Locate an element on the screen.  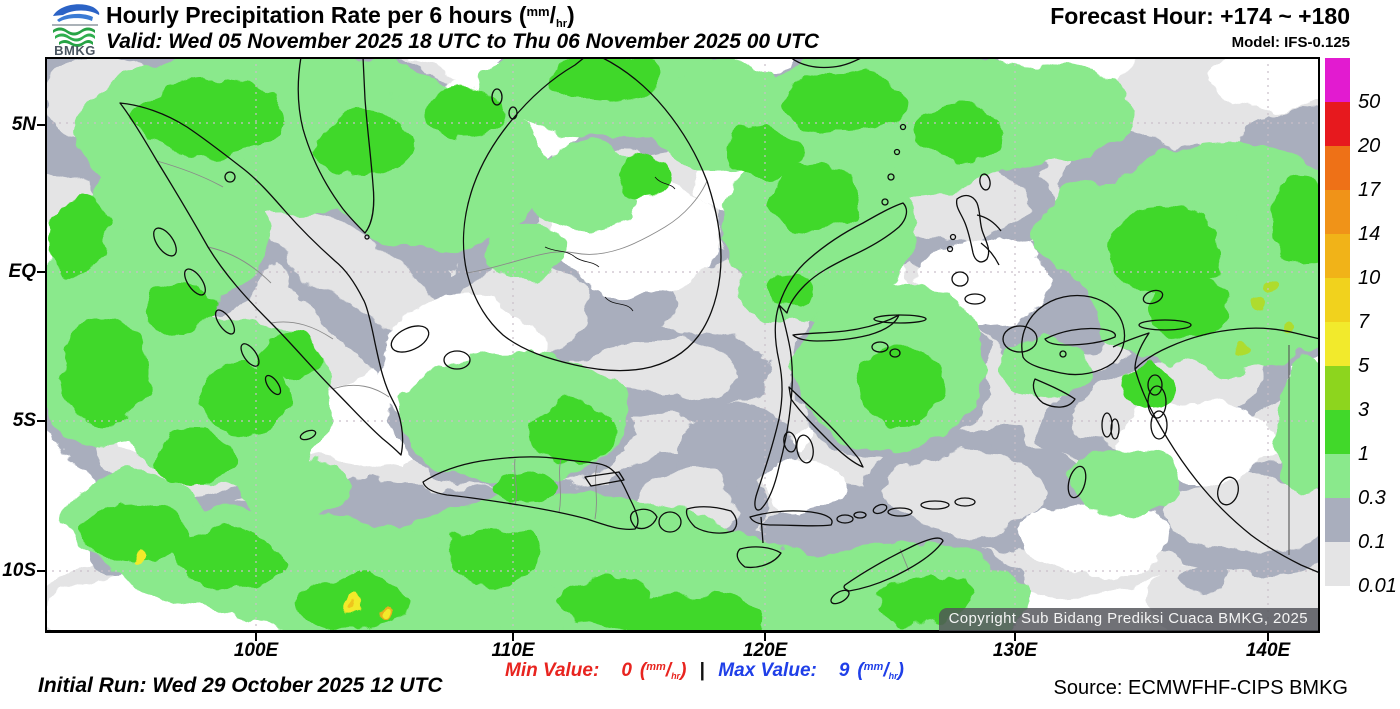
forecast-hour: Forecast Hour: +174 ~ +180 is located at coordinates (1200, 16).